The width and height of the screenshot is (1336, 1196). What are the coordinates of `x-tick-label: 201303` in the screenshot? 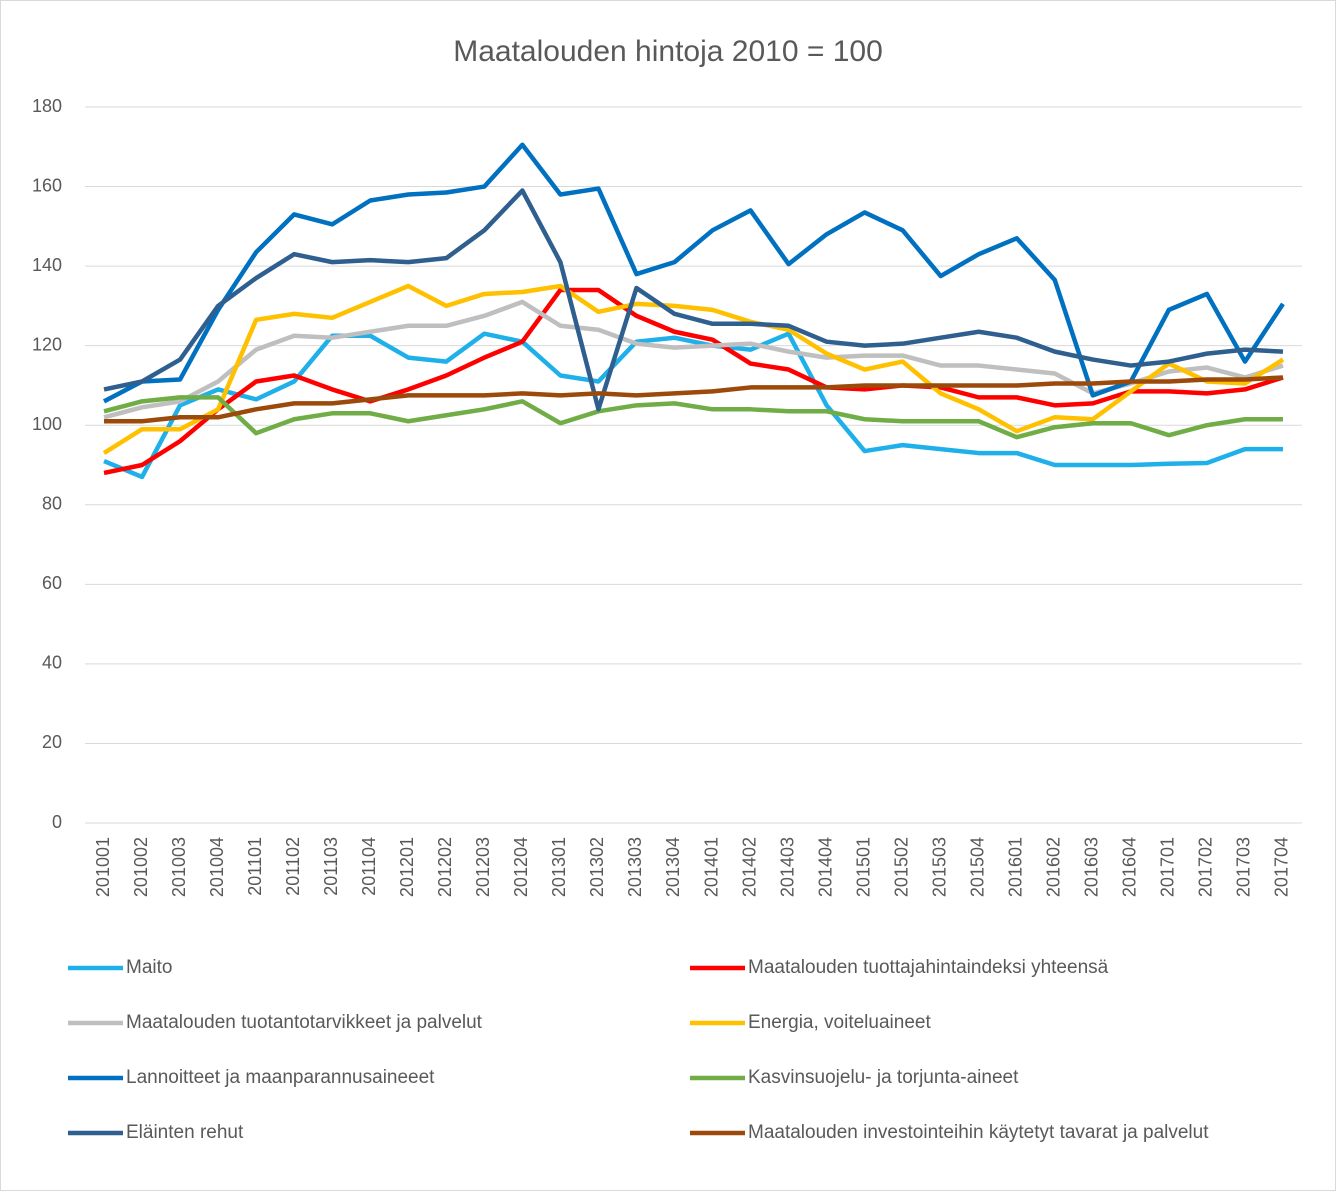 It's located at (635, 867).